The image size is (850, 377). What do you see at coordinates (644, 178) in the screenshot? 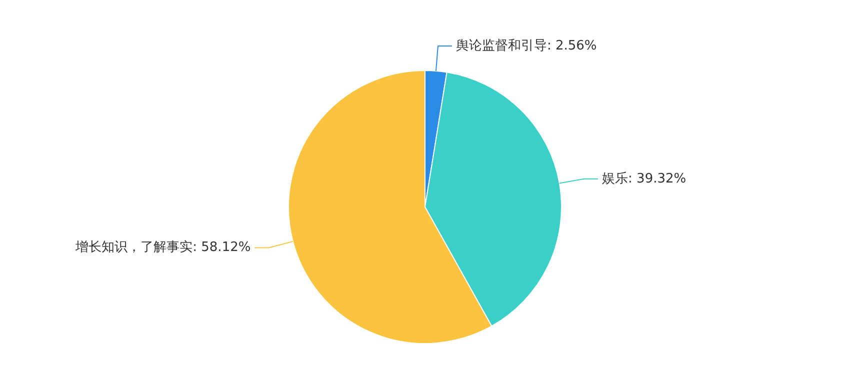
I see `slice-label: 娱乐: 39.32%` at bounding box center [644, 178].